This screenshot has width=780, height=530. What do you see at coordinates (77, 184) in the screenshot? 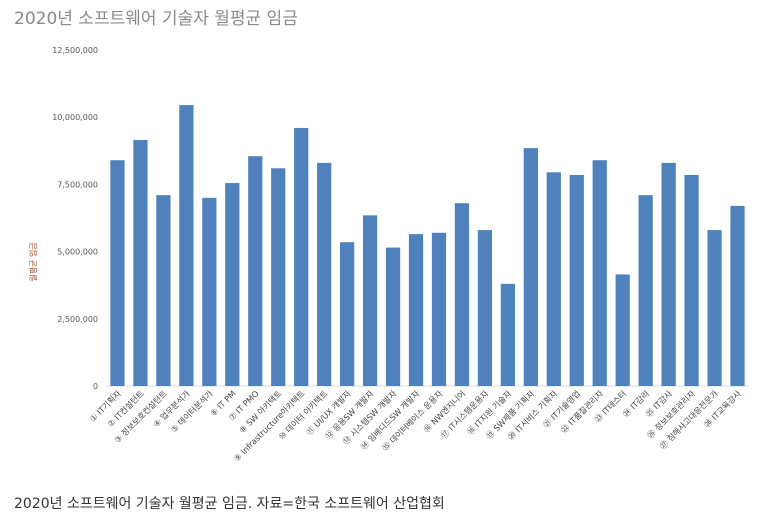
I see `y-tick-label: 7,500,000` at bounding box center [77, 184].